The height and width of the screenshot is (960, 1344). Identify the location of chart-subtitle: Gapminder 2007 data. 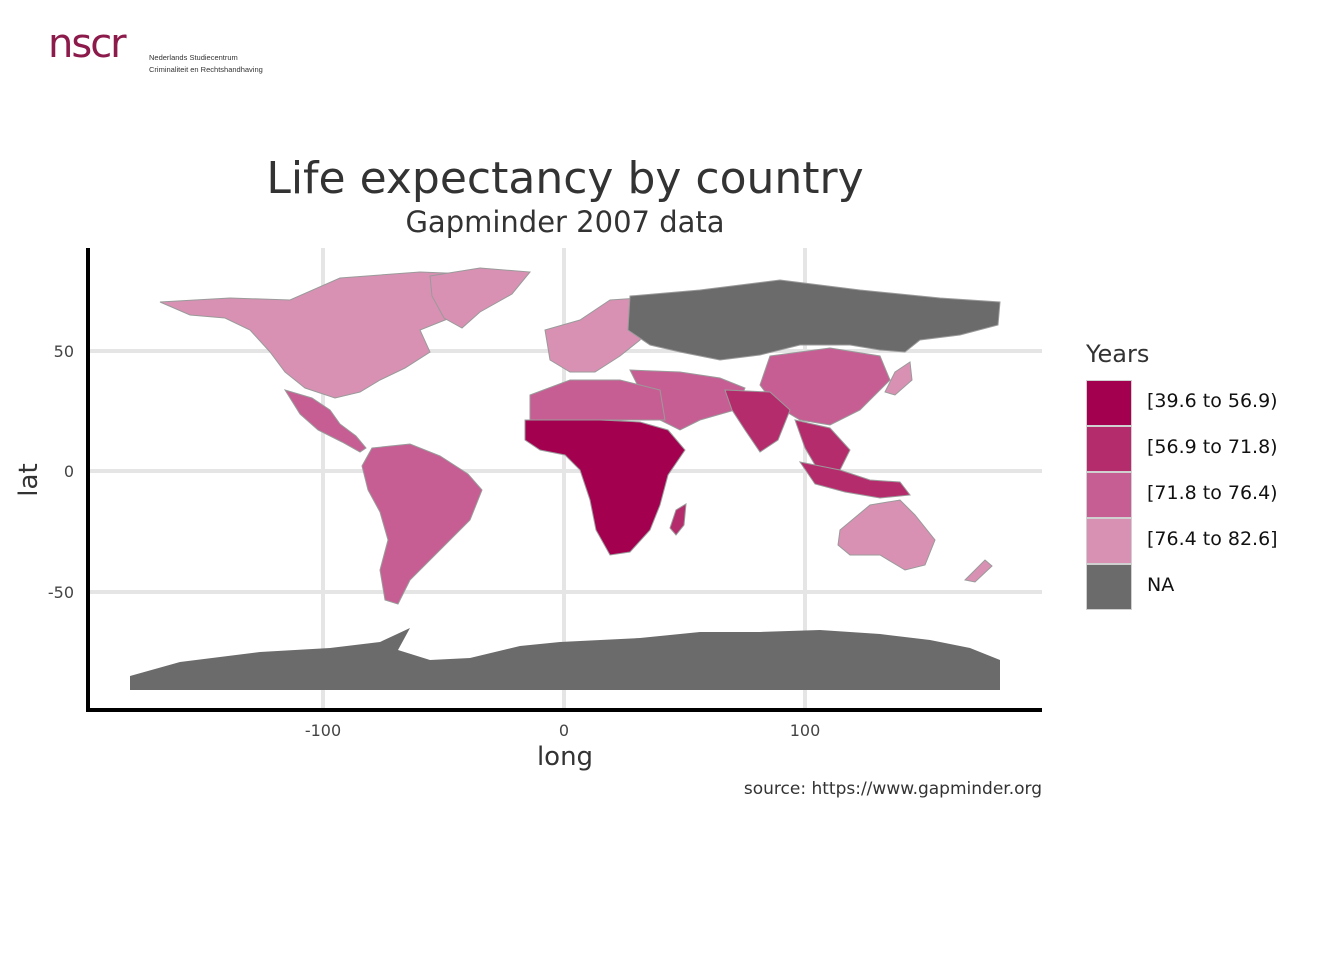
(565, 222).